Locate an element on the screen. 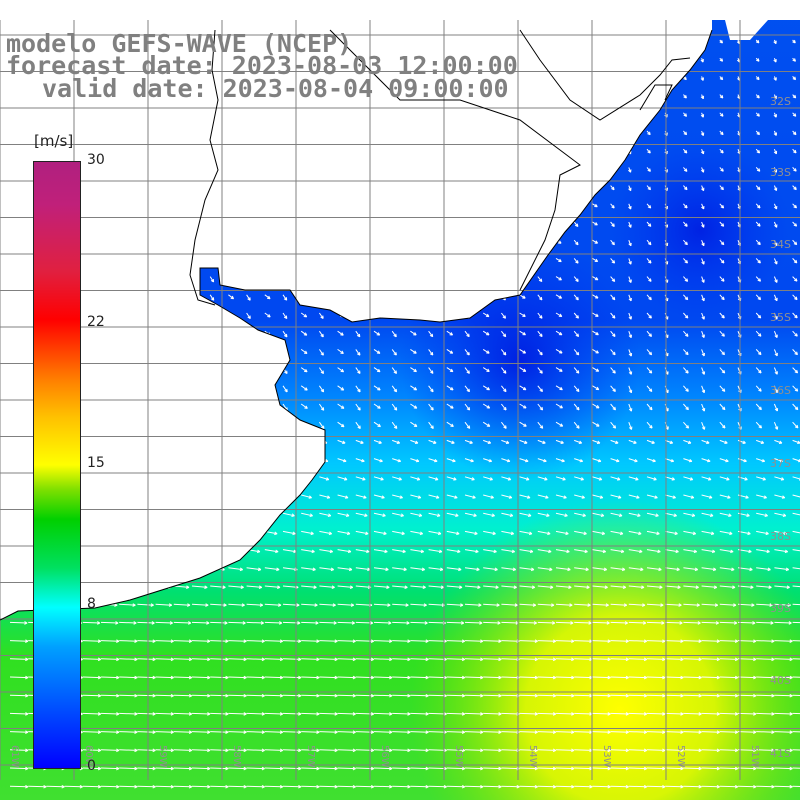 Image resolution: width=800 pixels, height=800 pixels. longitude-label: 58W is located at coordinates (236, 756).